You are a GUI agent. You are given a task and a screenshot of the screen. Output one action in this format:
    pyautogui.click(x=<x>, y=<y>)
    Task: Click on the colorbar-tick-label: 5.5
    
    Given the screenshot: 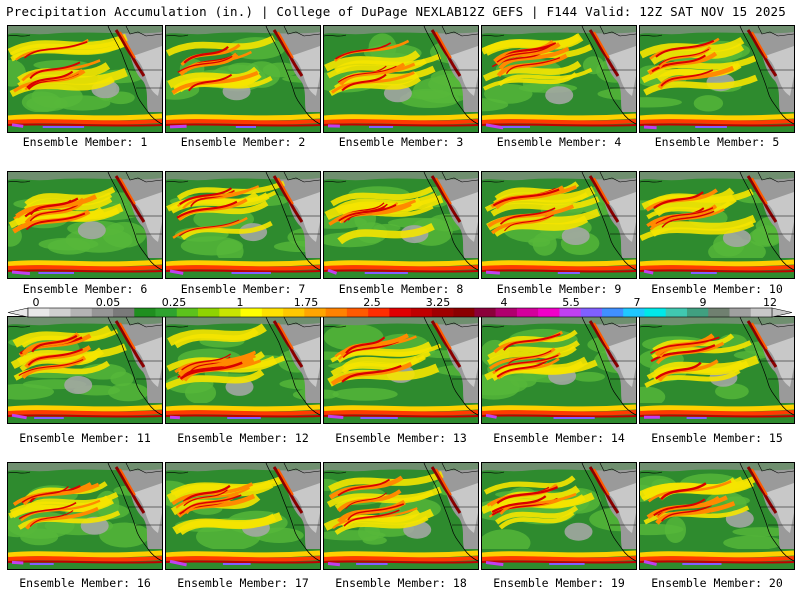 What is the action you would take?
    pyautogui.click(x=571, y=303)
    